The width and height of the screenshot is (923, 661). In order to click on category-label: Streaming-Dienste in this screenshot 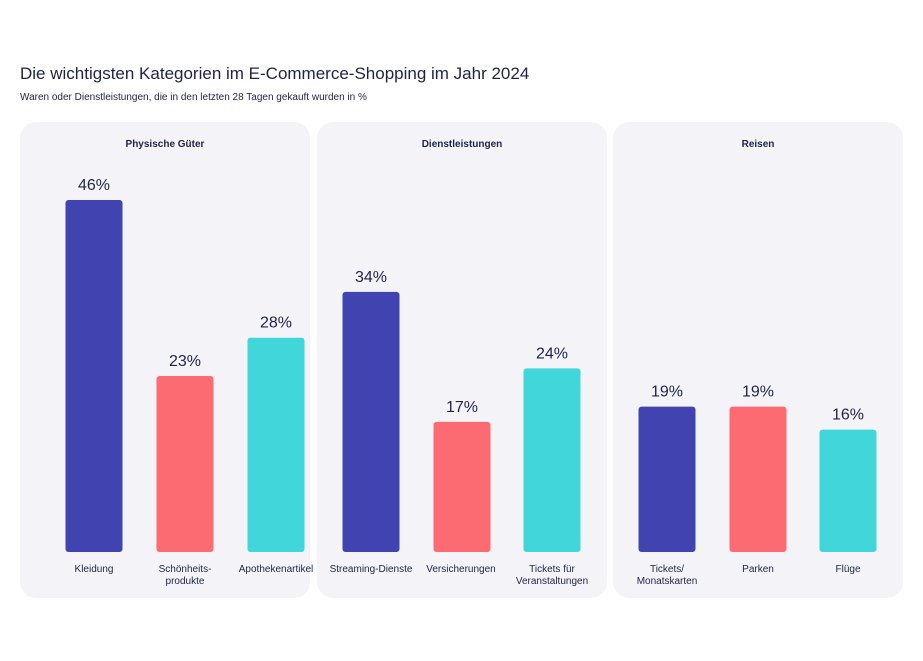, I will do `click(371, 569)`.